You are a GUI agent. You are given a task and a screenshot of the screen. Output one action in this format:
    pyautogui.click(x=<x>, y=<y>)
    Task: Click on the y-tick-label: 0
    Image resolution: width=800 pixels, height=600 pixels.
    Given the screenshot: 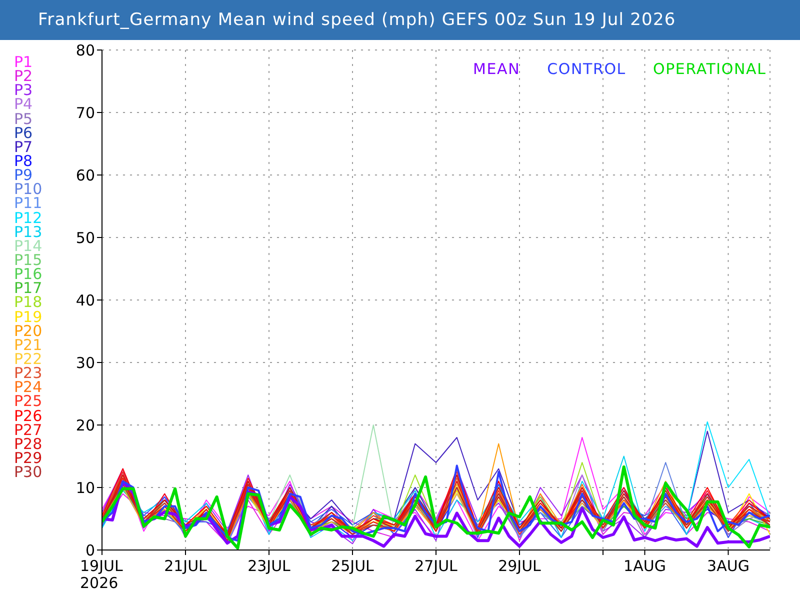 What is the action you would take?
    pyautogui.click(x=90, y=550)
    